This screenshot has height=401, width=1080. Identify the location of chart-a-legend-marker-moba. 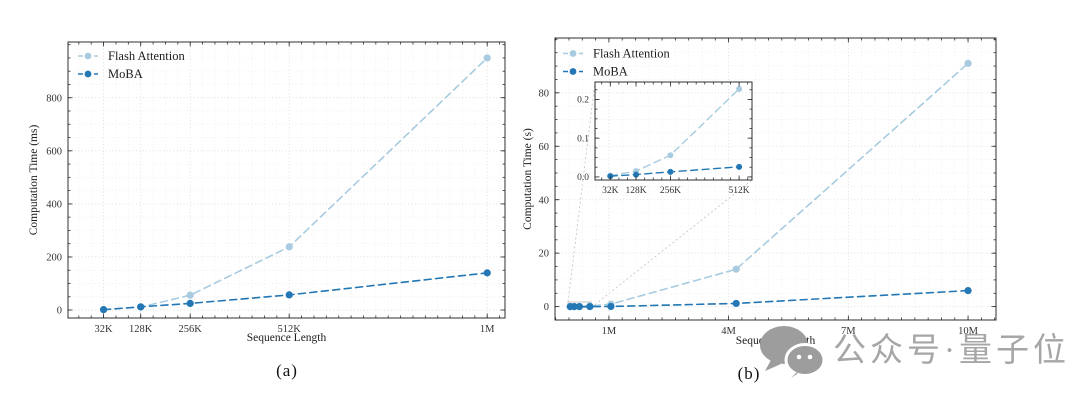
(88, 74).